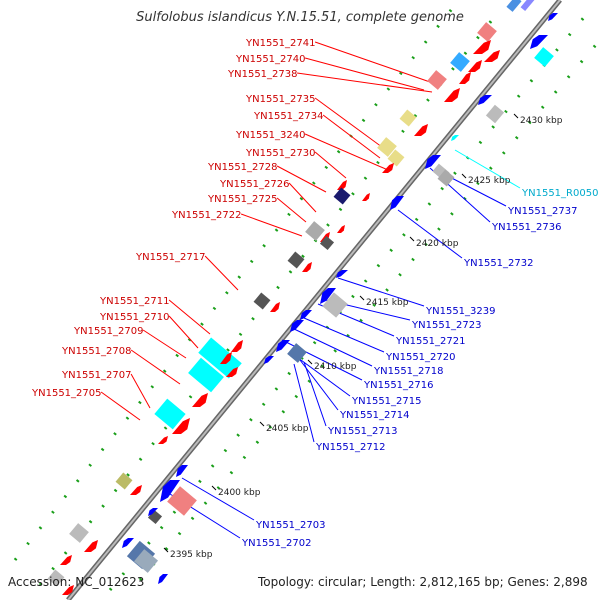 The height and width of the screenshot is (600, 600). Describe the element at coordinates (270, 59) in the screenshot. I see `forward-gene-label: YN1551_2740` at that location.